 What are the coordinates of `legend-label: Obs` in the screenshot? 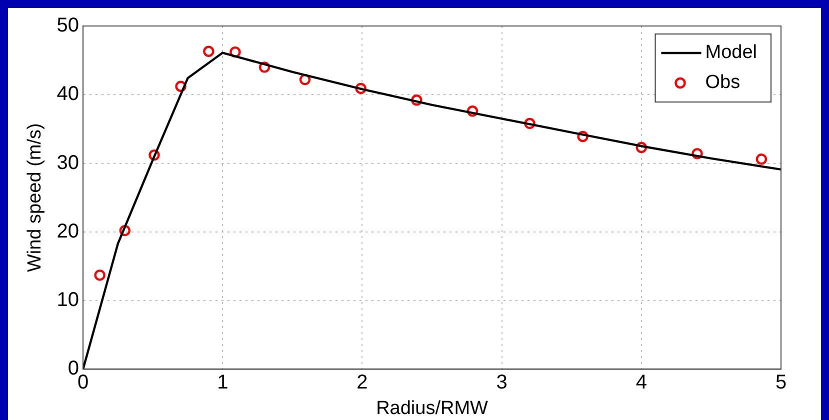 It's located at (722, 83).